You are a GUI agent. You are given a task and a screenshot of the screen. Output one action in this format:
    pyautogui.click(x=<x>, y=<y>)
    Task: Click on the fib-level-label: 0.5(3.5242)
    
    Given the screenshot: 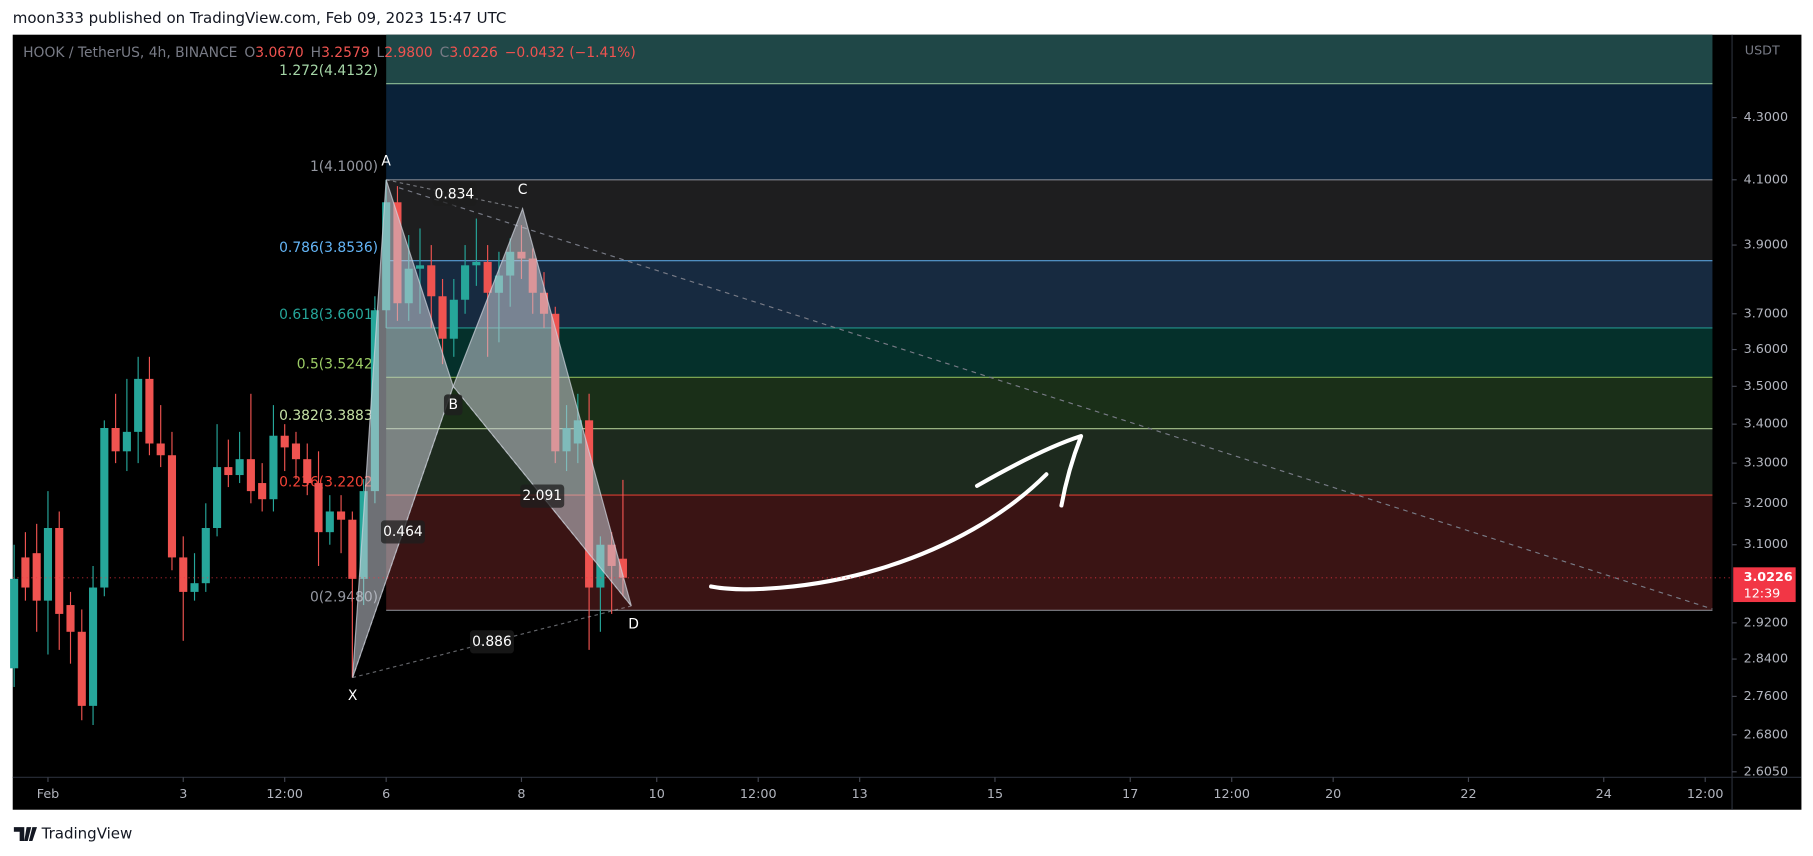 What is the action you would take?
    pyautogui.click(x=337, y=365)
    